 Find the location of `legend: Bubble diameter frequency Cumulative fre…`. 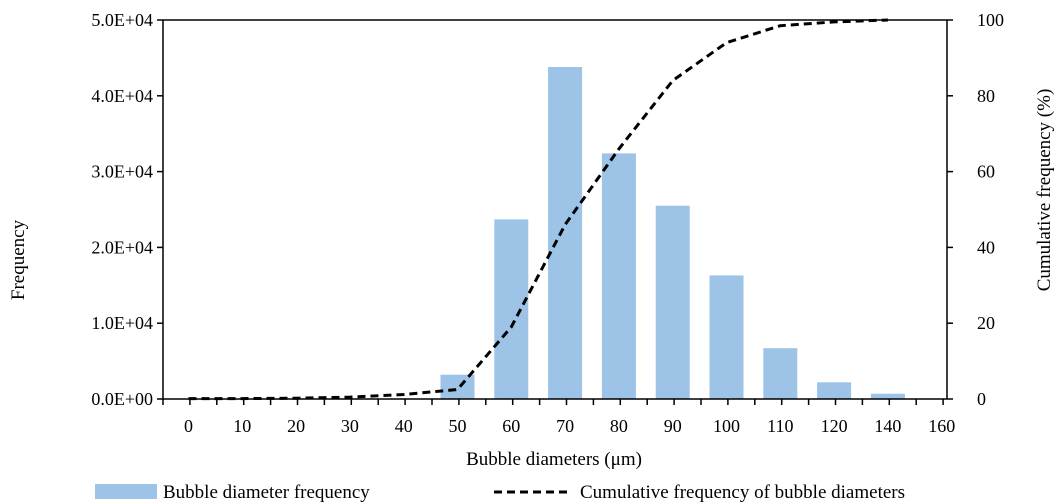

legend: Bubble diameter frequency Cumulative fre… is located at coordinates (500, 492).